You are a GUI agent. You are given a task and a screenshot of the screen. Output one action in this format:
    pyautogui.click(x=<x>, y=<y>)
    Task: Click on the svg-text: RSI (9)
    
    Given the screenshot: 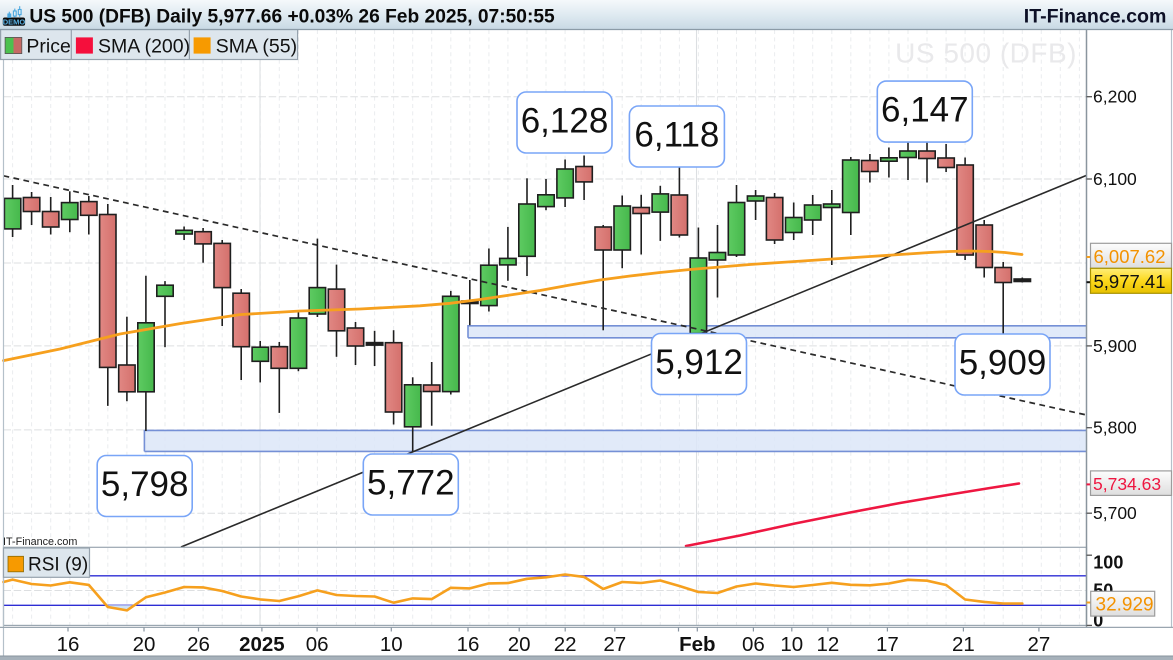 What is the action you would take?
    pyautogui.click(x=58, y=565)
    